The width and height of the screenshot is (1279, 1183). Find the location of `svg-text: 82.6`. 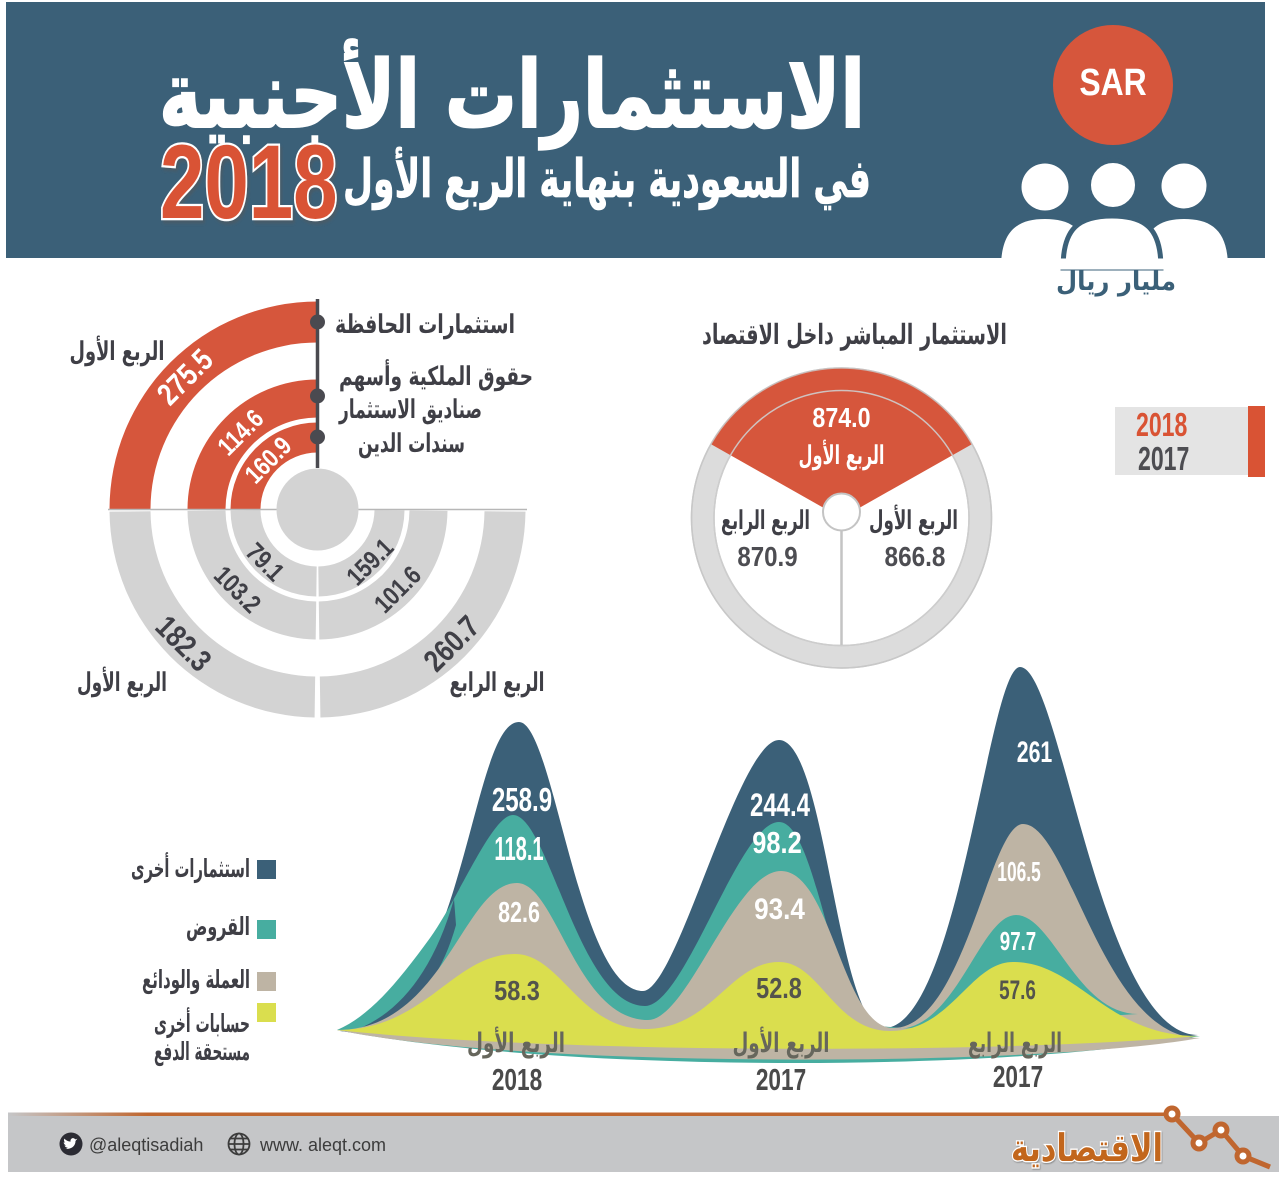

svg-text: 82.6 is located at coordinates (519, 913).